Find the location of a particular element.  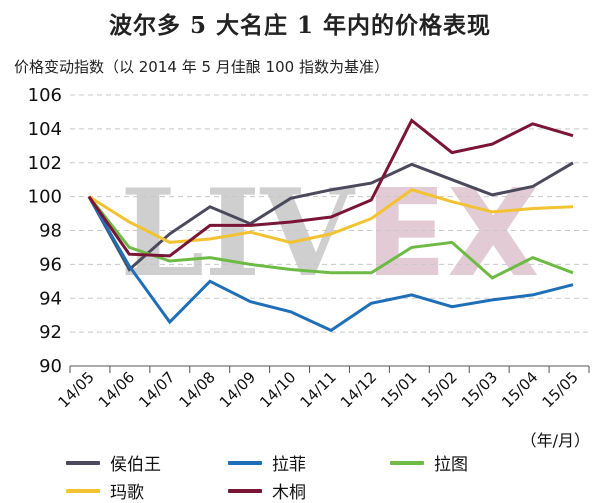

y-tick-label: 98 is located at coordinates (50, 231).